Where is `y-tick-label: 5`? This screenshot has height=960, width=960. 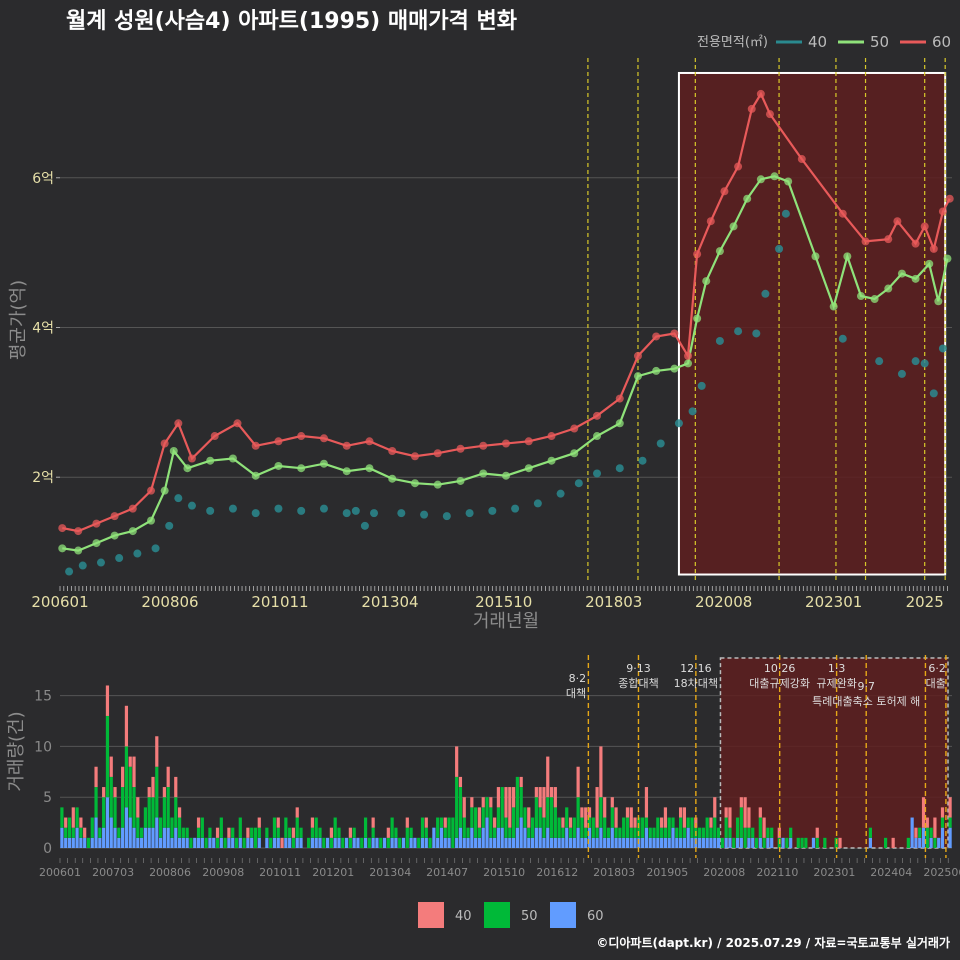 y-tick-label: 5 is located at coordinates (47, 798).